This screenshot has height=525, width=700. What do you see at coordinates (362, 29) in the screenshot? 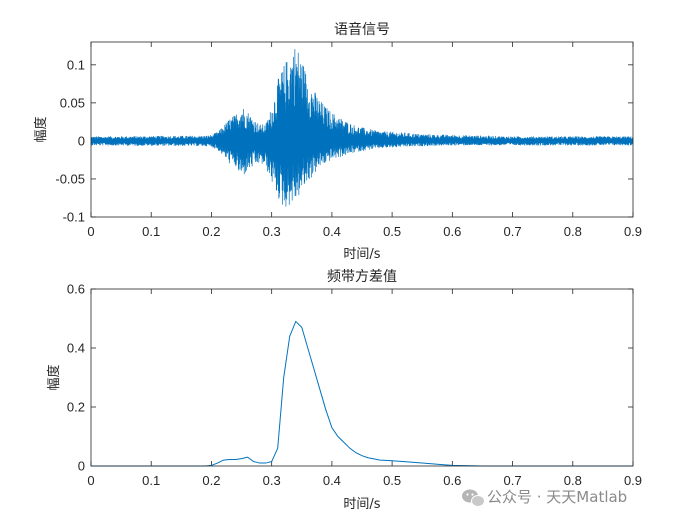
I see `chart-title-speech-signal: 语音信号` at bounding box center [362, 29].